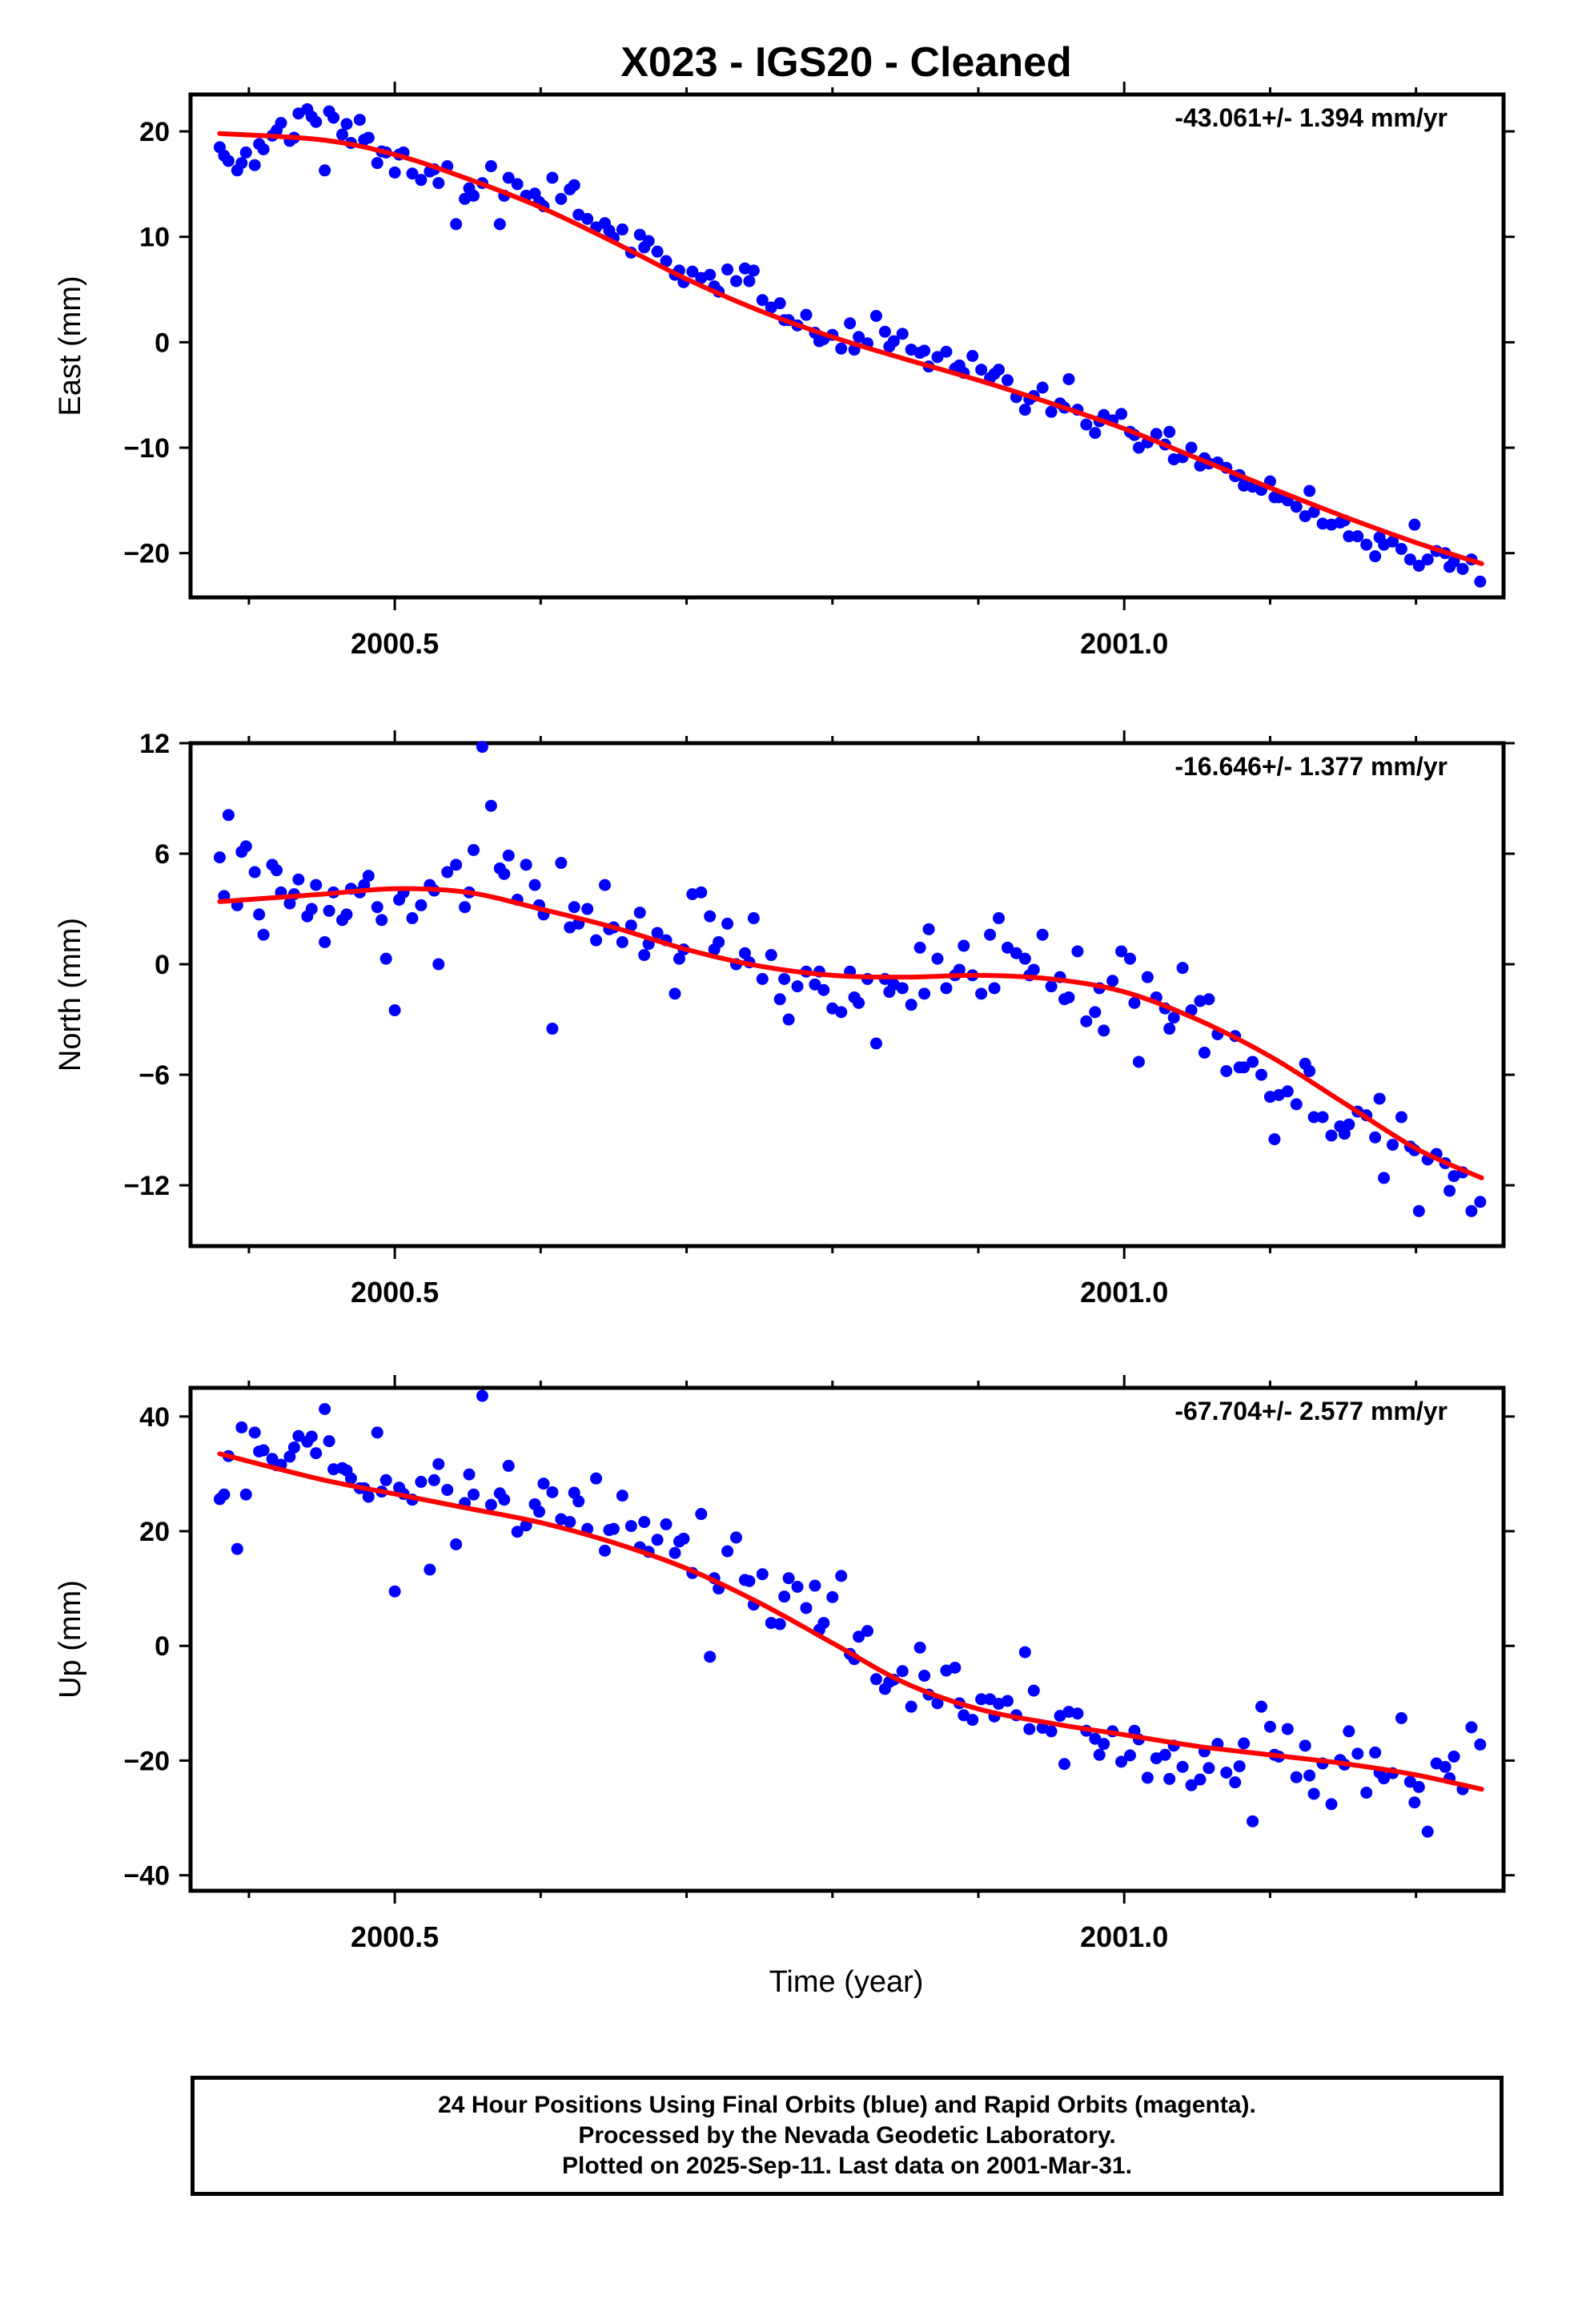 The height and width of the screenshot is (2324, 1582). What do you see at coordinates (395, 1292) in the screenshot?
I see `north-x-tick-label: 2000.5` at bounding box center [395, 1292].